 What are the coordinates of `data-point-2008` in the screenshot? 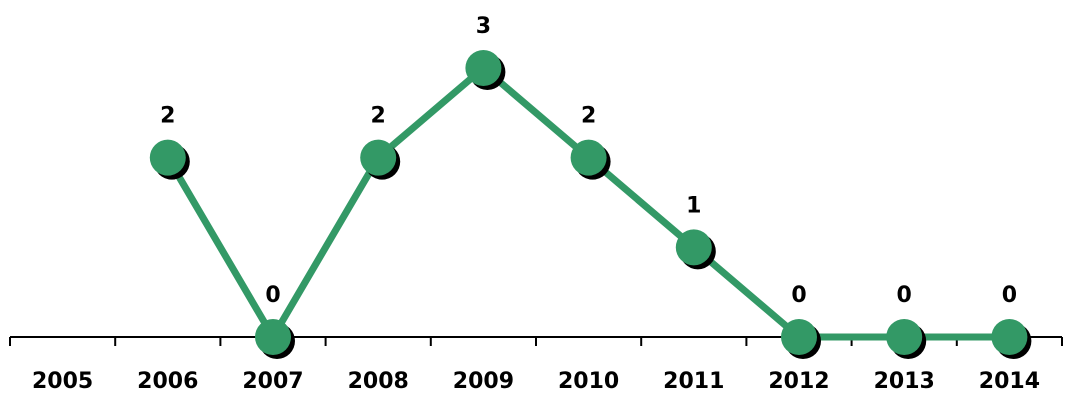 It's located at (380, 159).